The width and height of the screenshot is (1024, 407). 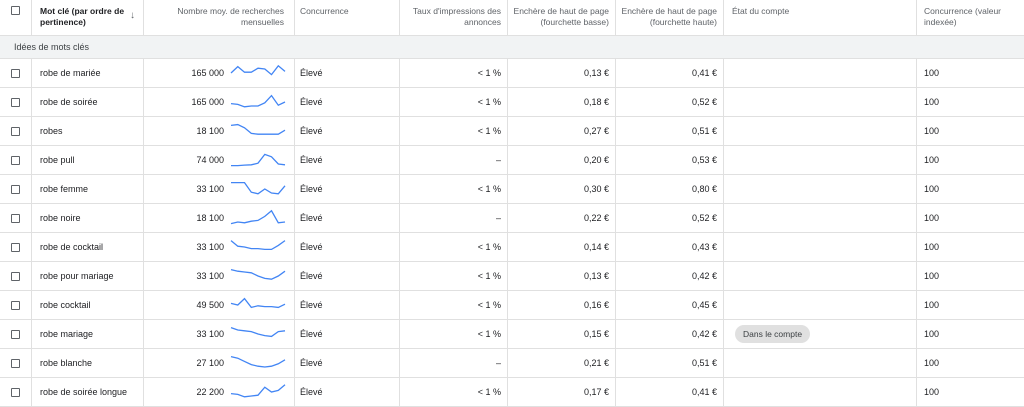 I want to click on table-row: robe pull 74 000 Élevé – 0,20 € 0,53 € 100, so click(x=512, y=160).